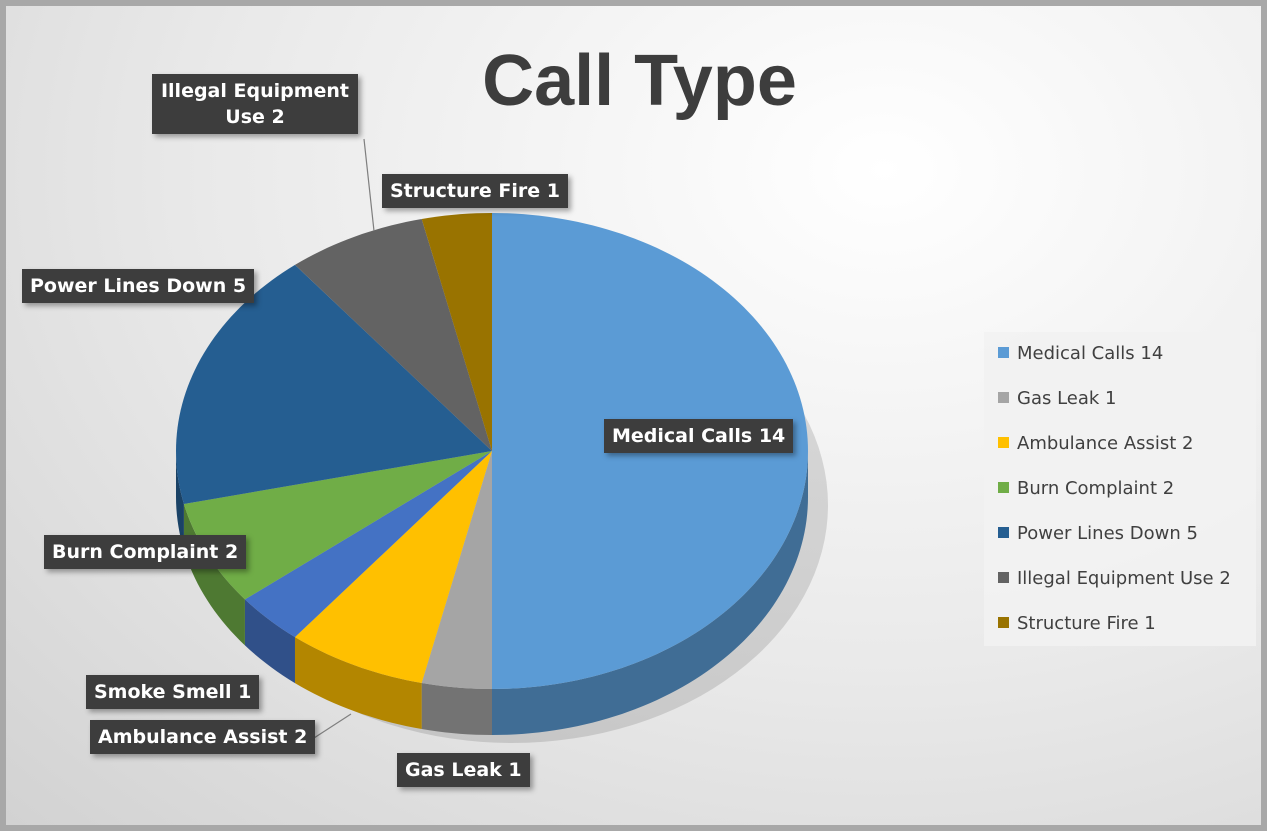 The height and width of the screenshot is (831, 1267). I want to click on legend-entry: Structure Fire 1, so click(1077, 624).